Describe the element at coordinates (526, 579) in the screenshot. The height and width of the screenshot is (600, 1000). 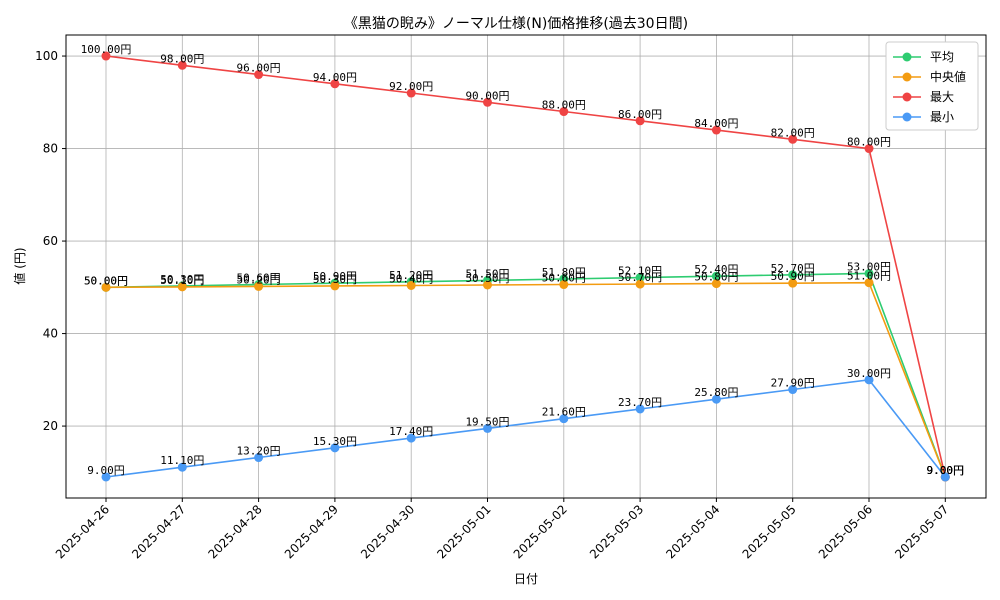
I see `x-axis-label: 日付` at that location.